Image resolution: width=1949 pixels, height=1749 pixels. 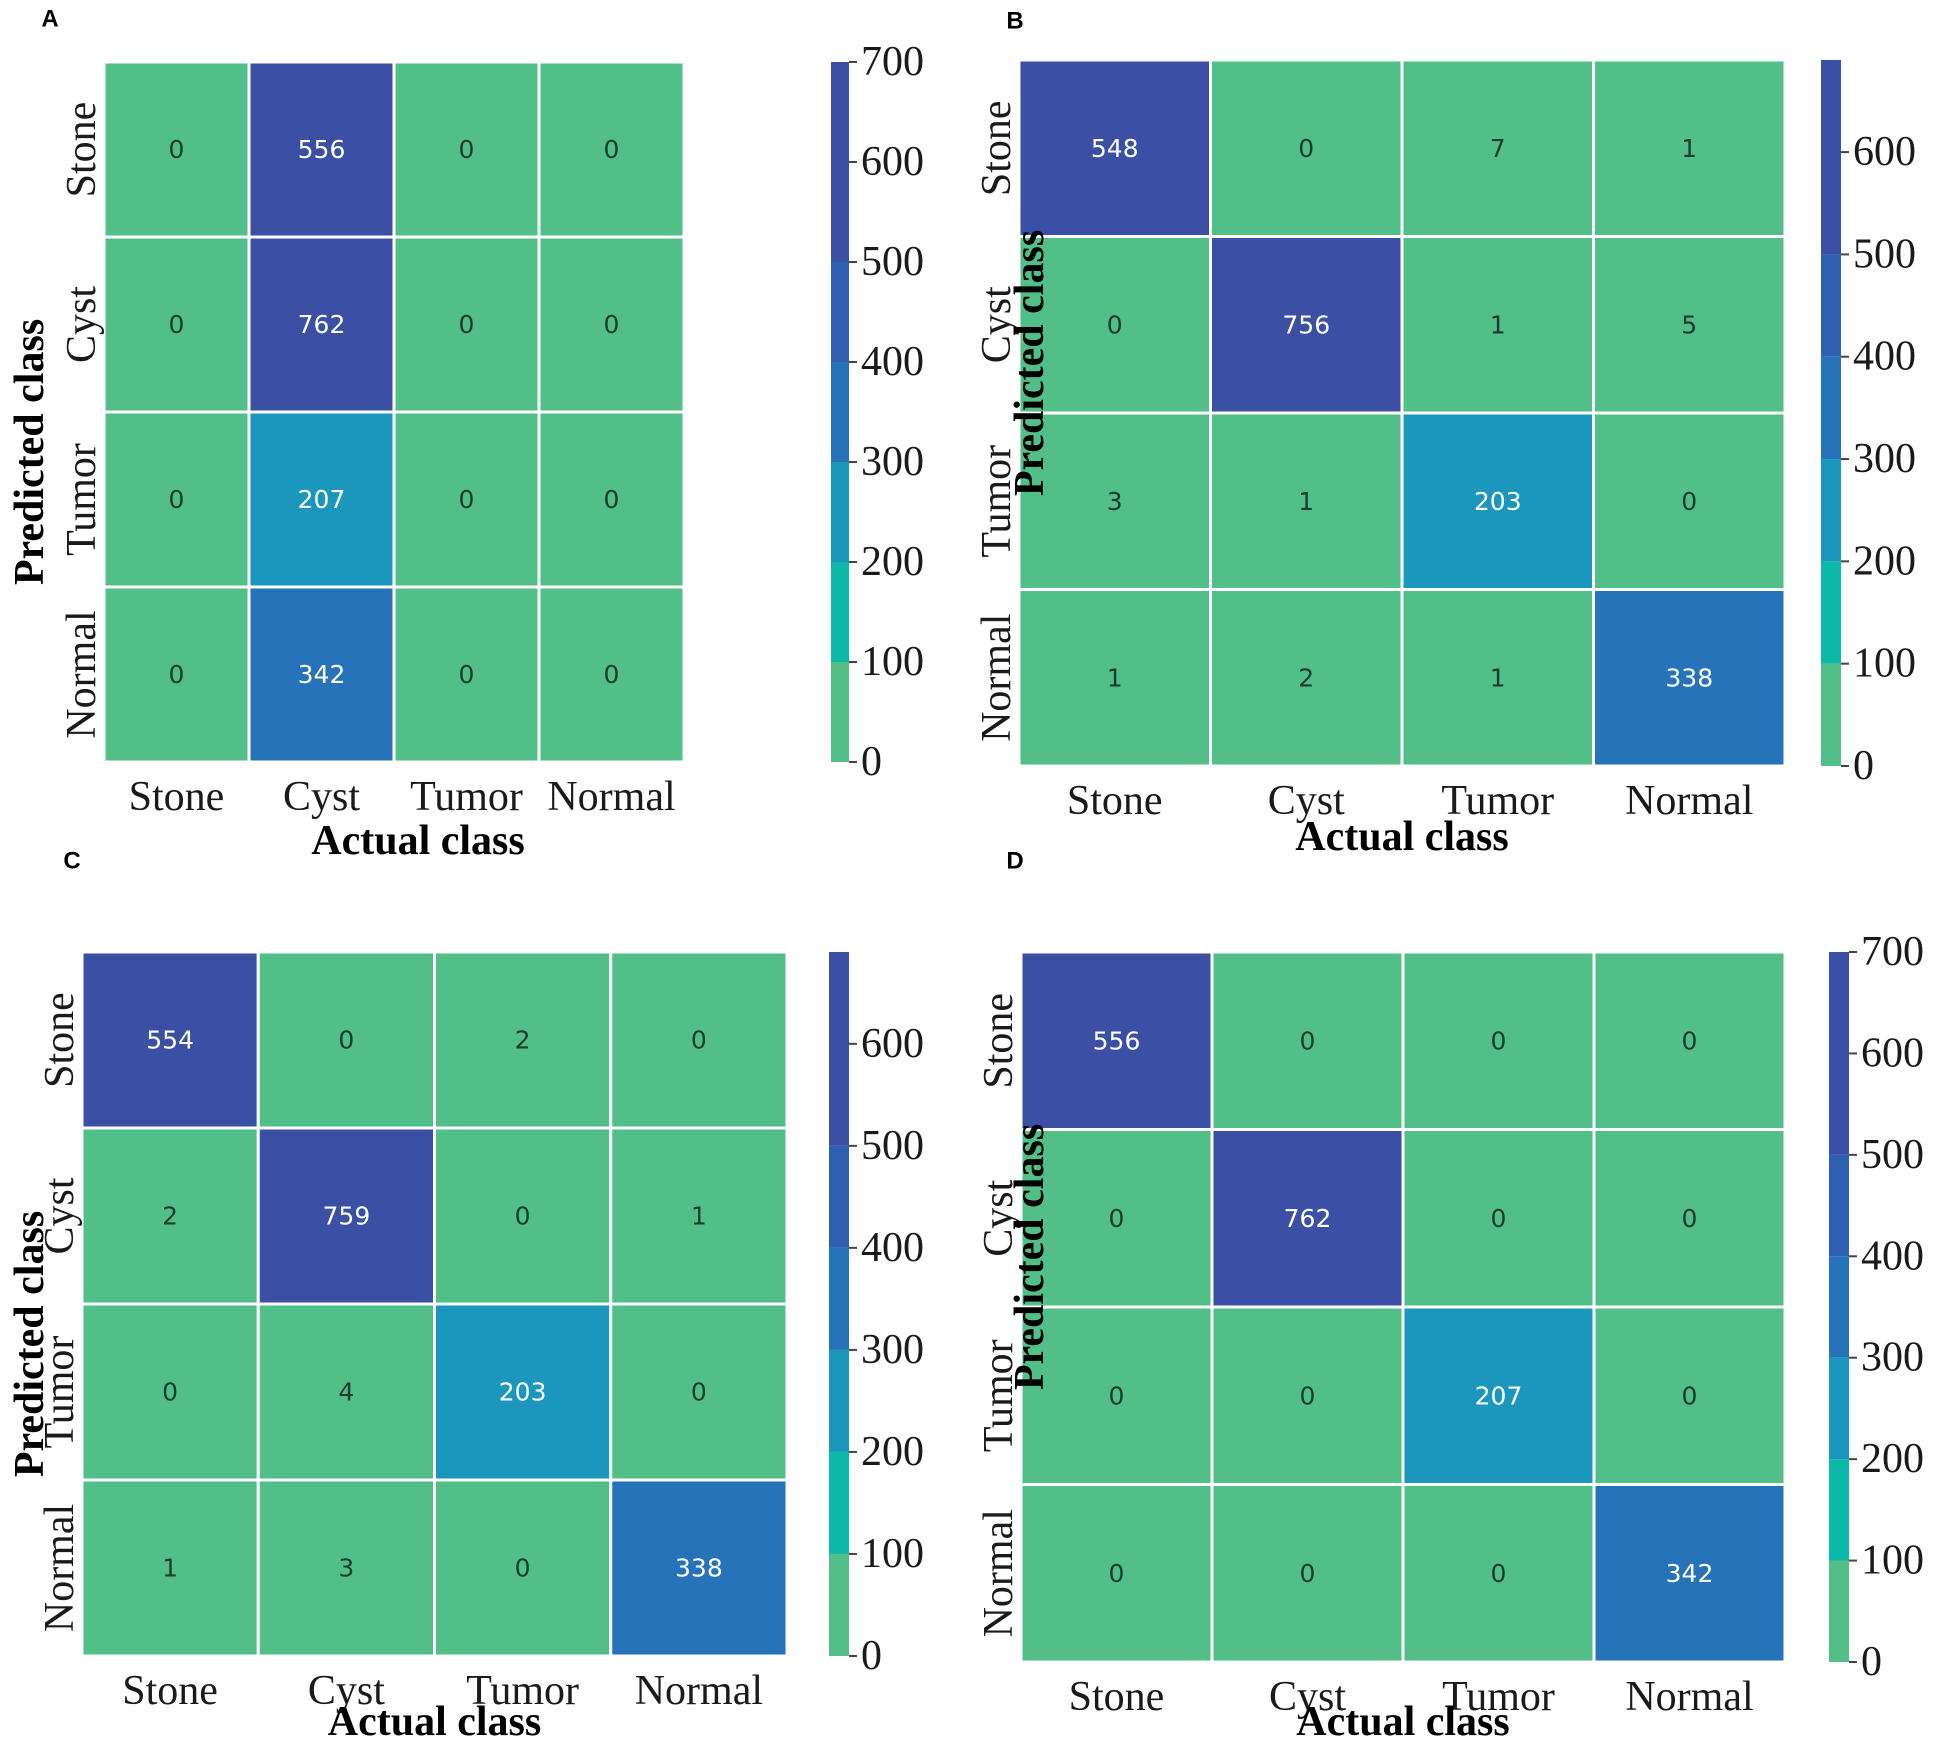 What do you see at coordinates (1497, 801) in the screenshot?
I see `x-tick-label: Tumor` at bounding box center [1497, 801].